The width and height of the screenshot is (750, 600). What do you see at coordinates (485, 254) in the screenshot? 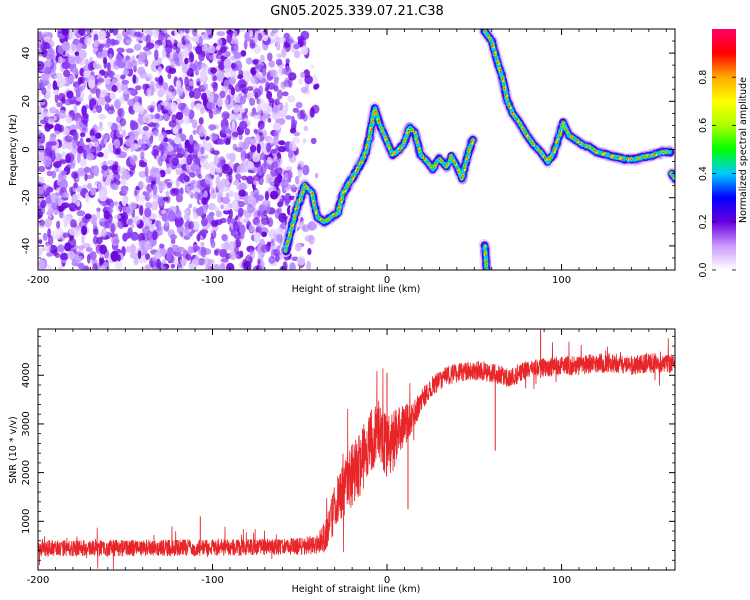
I see `ridge-low-blob` at bounding box center [485, 254].